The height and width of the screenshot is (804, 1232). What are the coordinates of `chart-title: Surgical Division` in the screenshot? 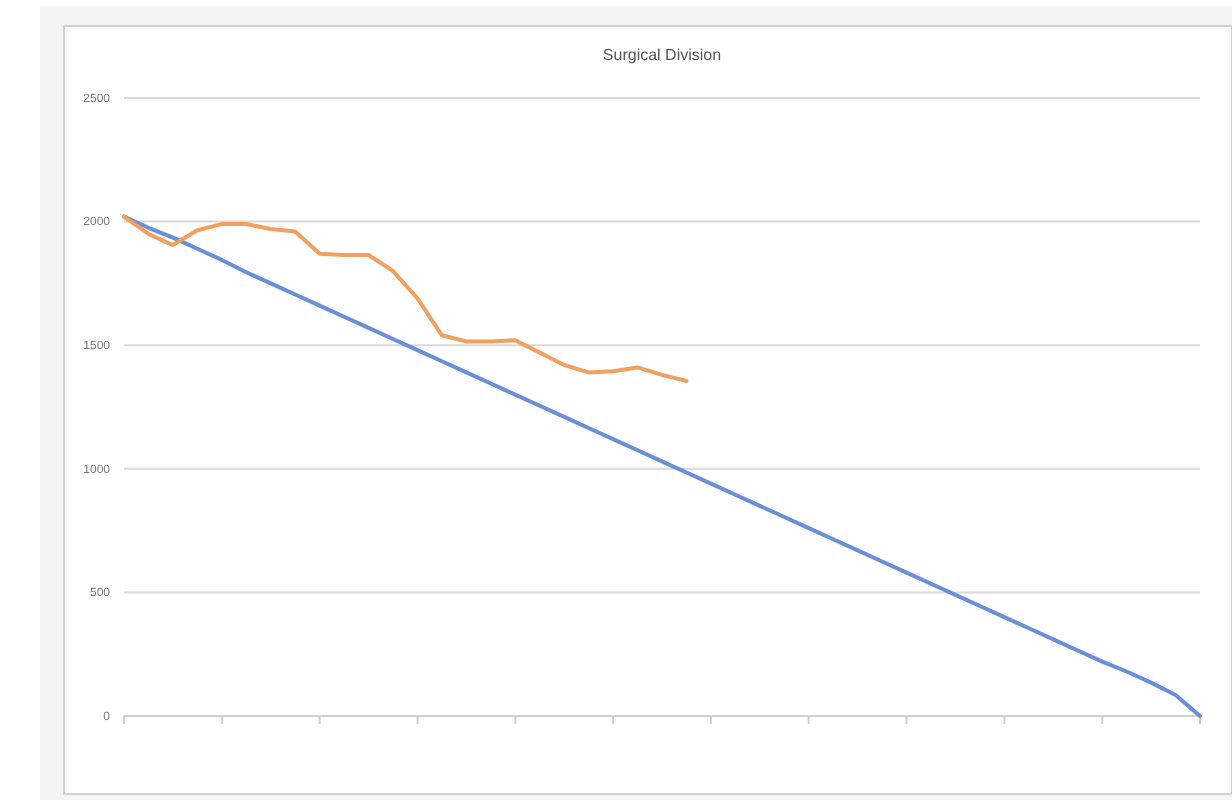 It's located at (662, 55).